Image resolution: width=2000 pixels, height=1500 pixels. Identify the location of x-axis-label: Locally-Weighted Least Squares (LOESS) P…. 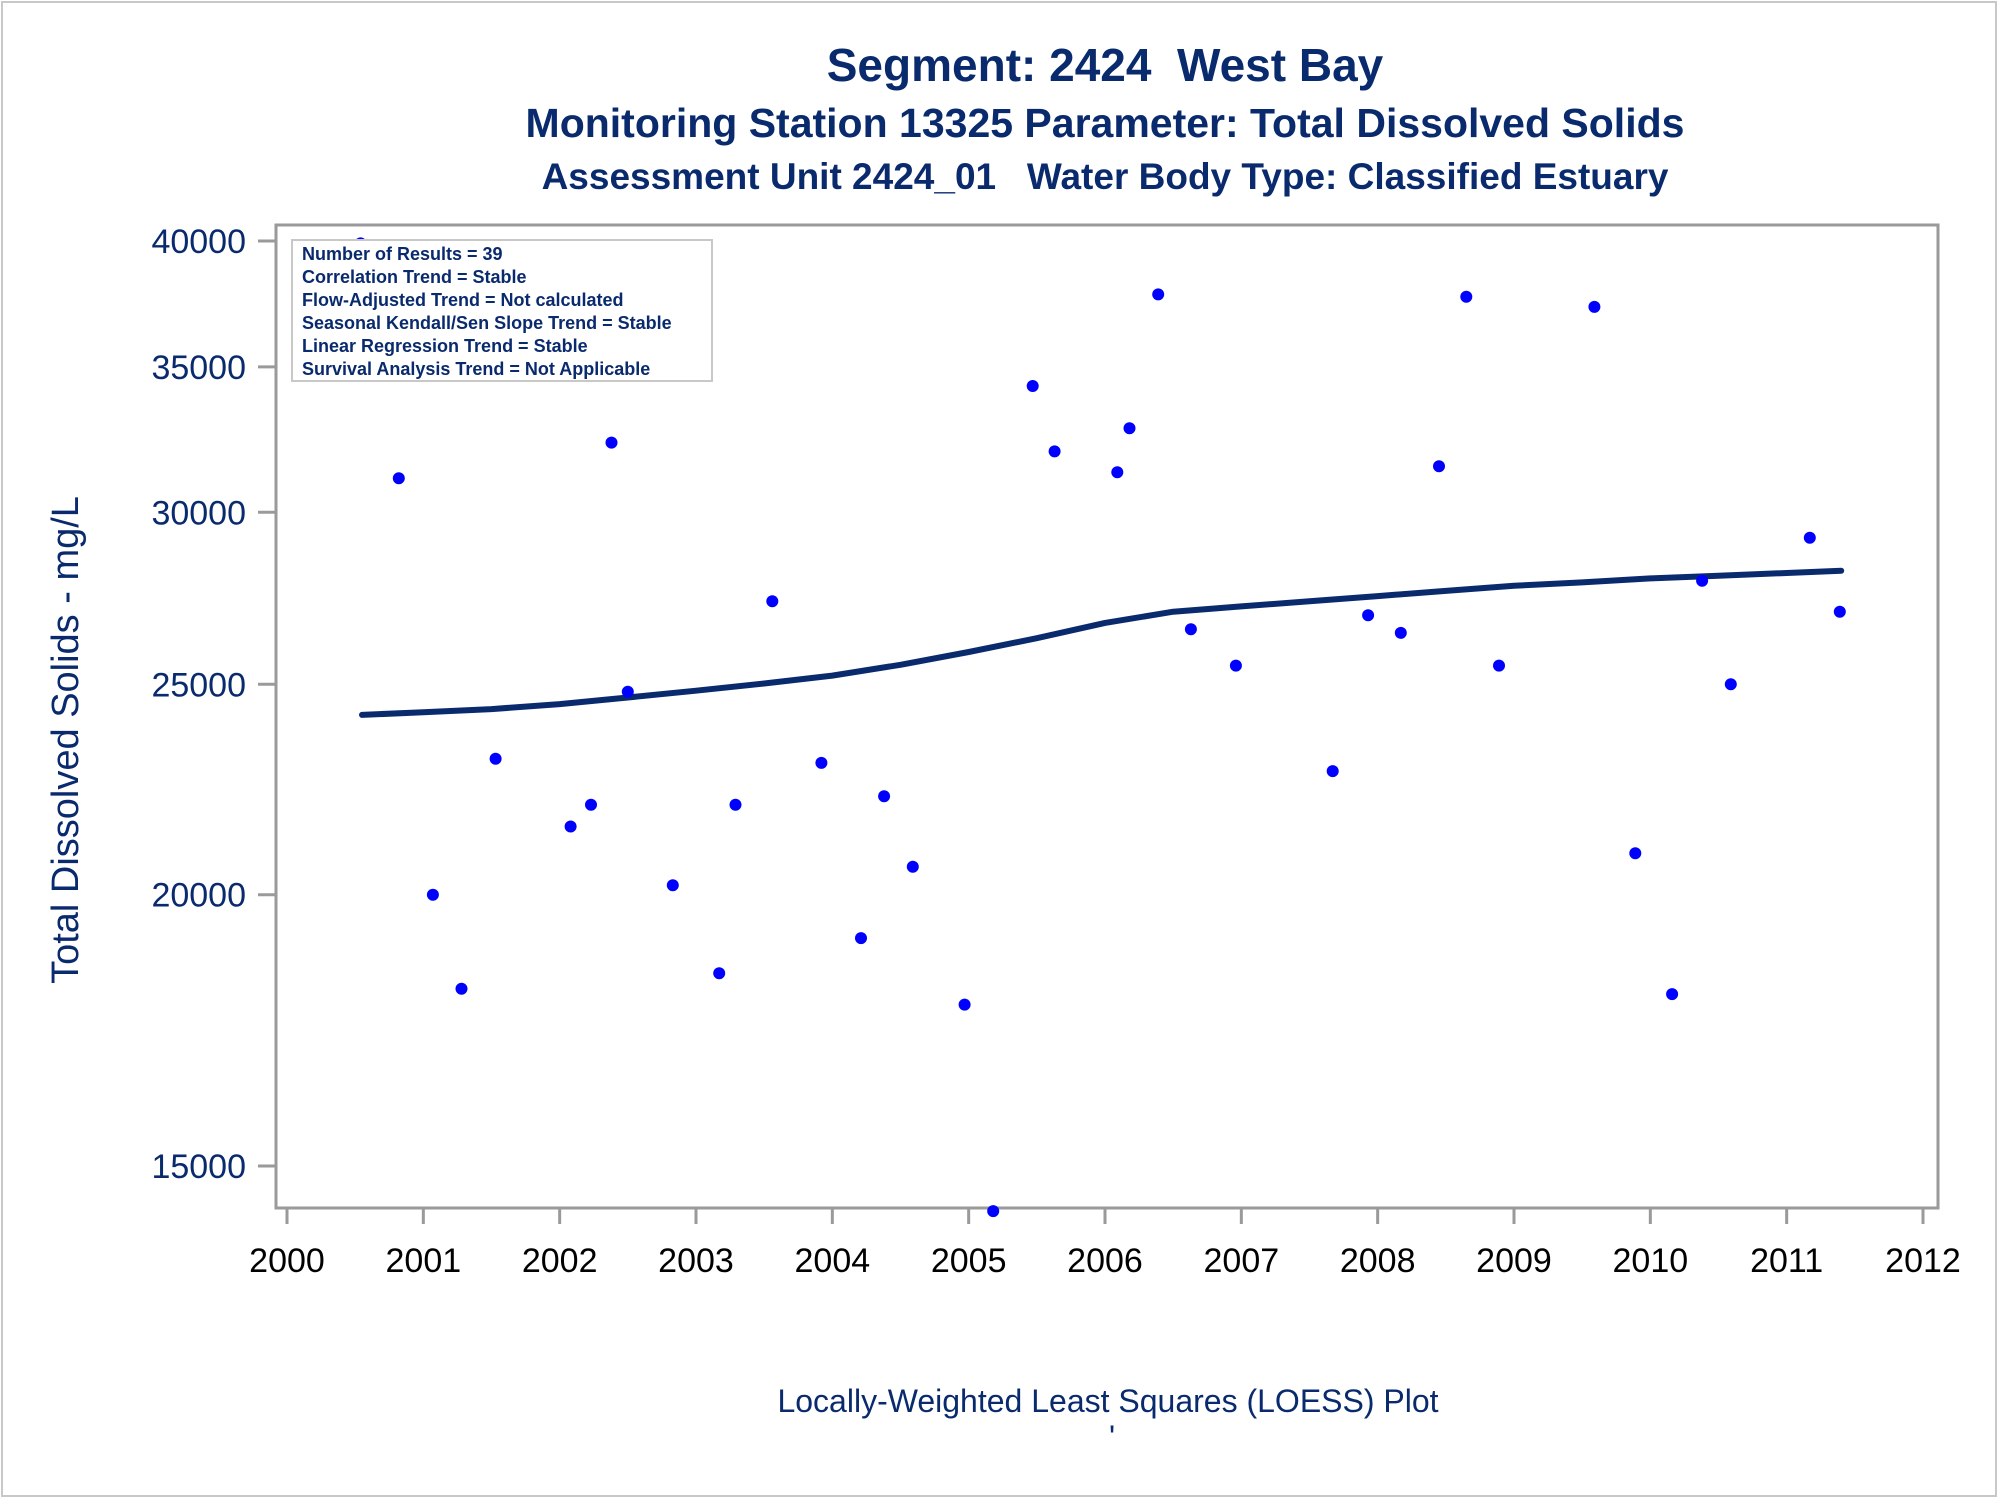
(1107, 1401).